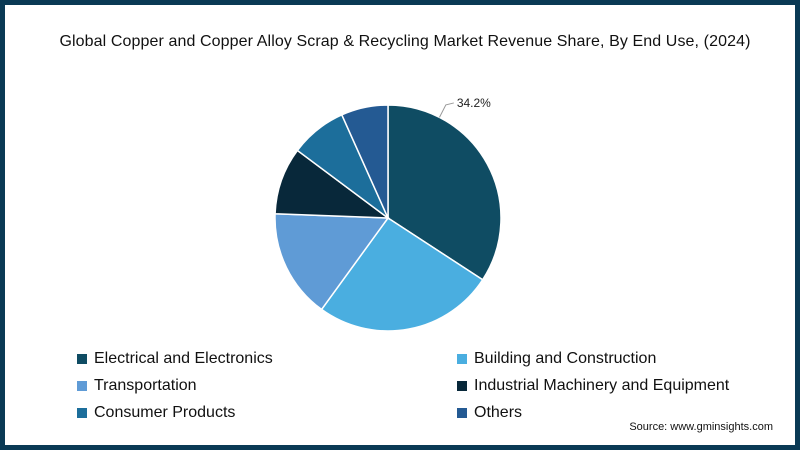 This screenshot has width=800, height=450. I want to click on pie-slice-others, so click(364, 161).